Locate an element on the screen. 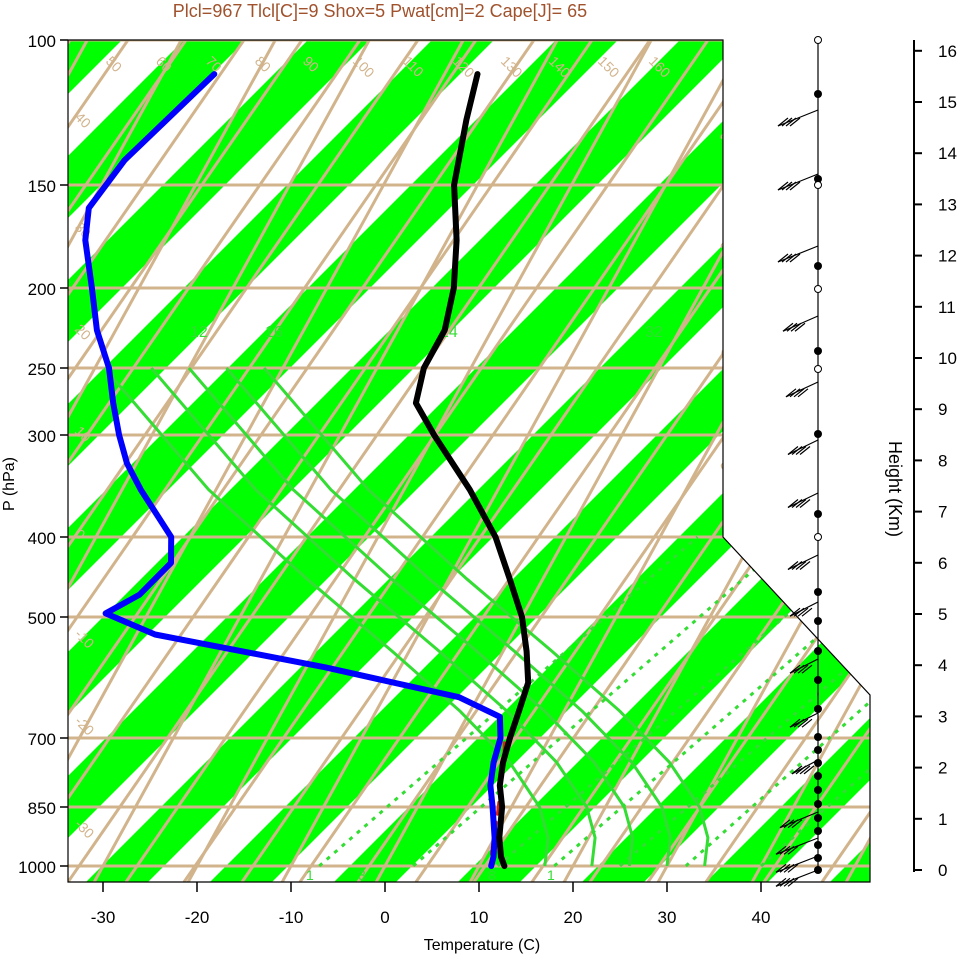  y-tick-label: 250 is located at coordinates (42, 369).